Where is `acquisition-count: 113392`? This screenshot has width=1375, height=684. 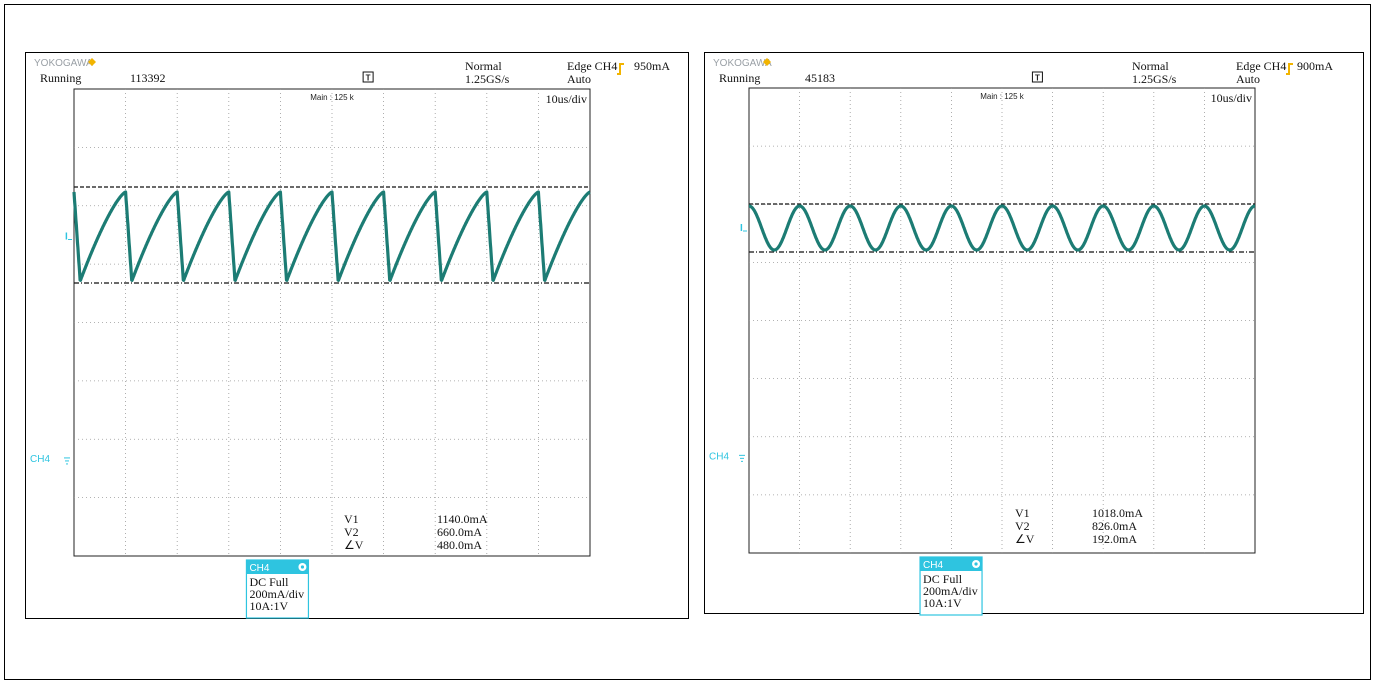 acquisition-count: 113392 is located at coordinates (148, 78).